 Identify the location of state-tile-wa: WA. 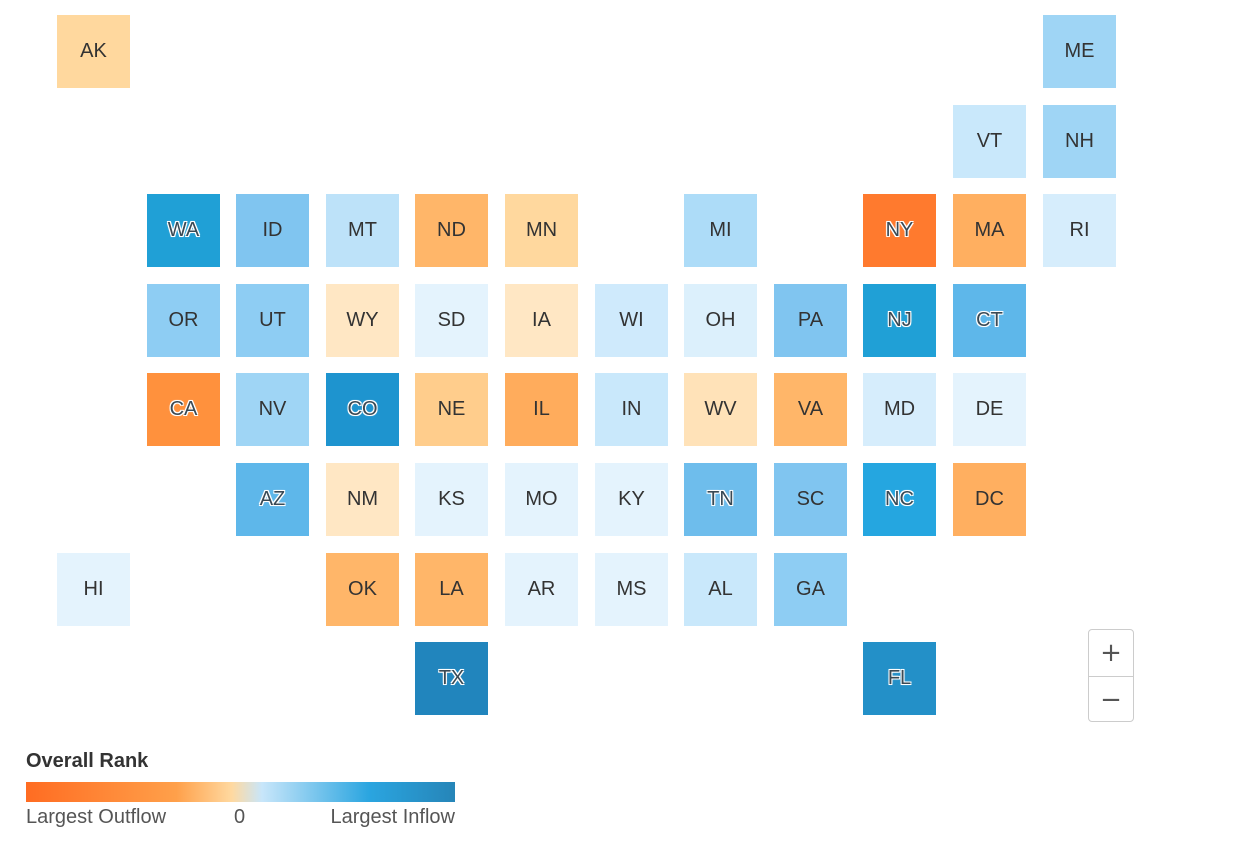
(183, 230).